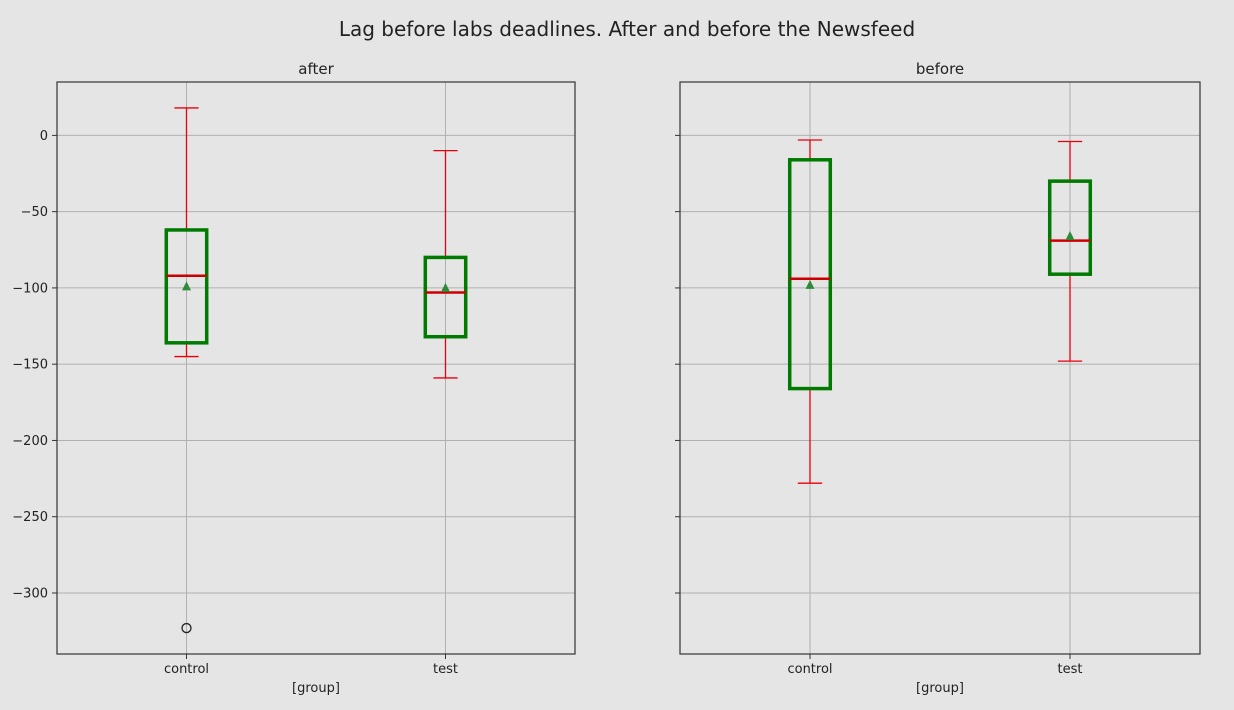  I want to click on y-tick-label: −200, so click(30, 441).